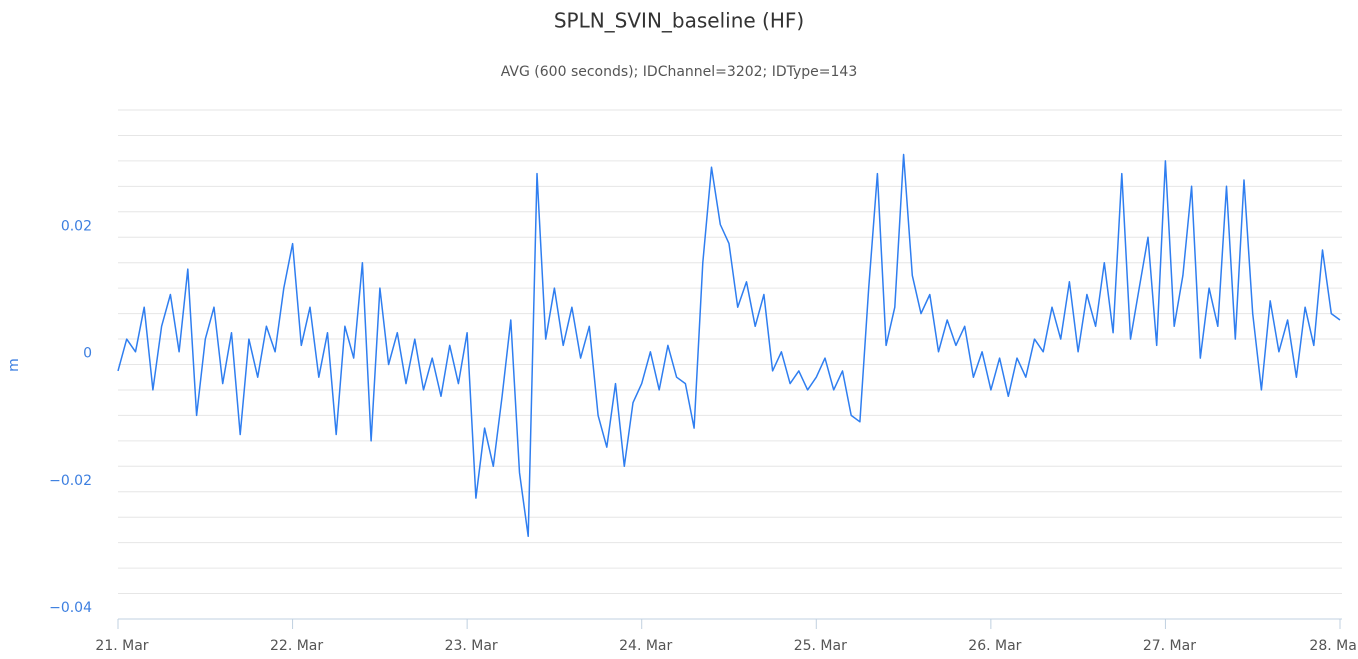  I want to click on x-tick-label: 23. Mar, so click(471, 646).